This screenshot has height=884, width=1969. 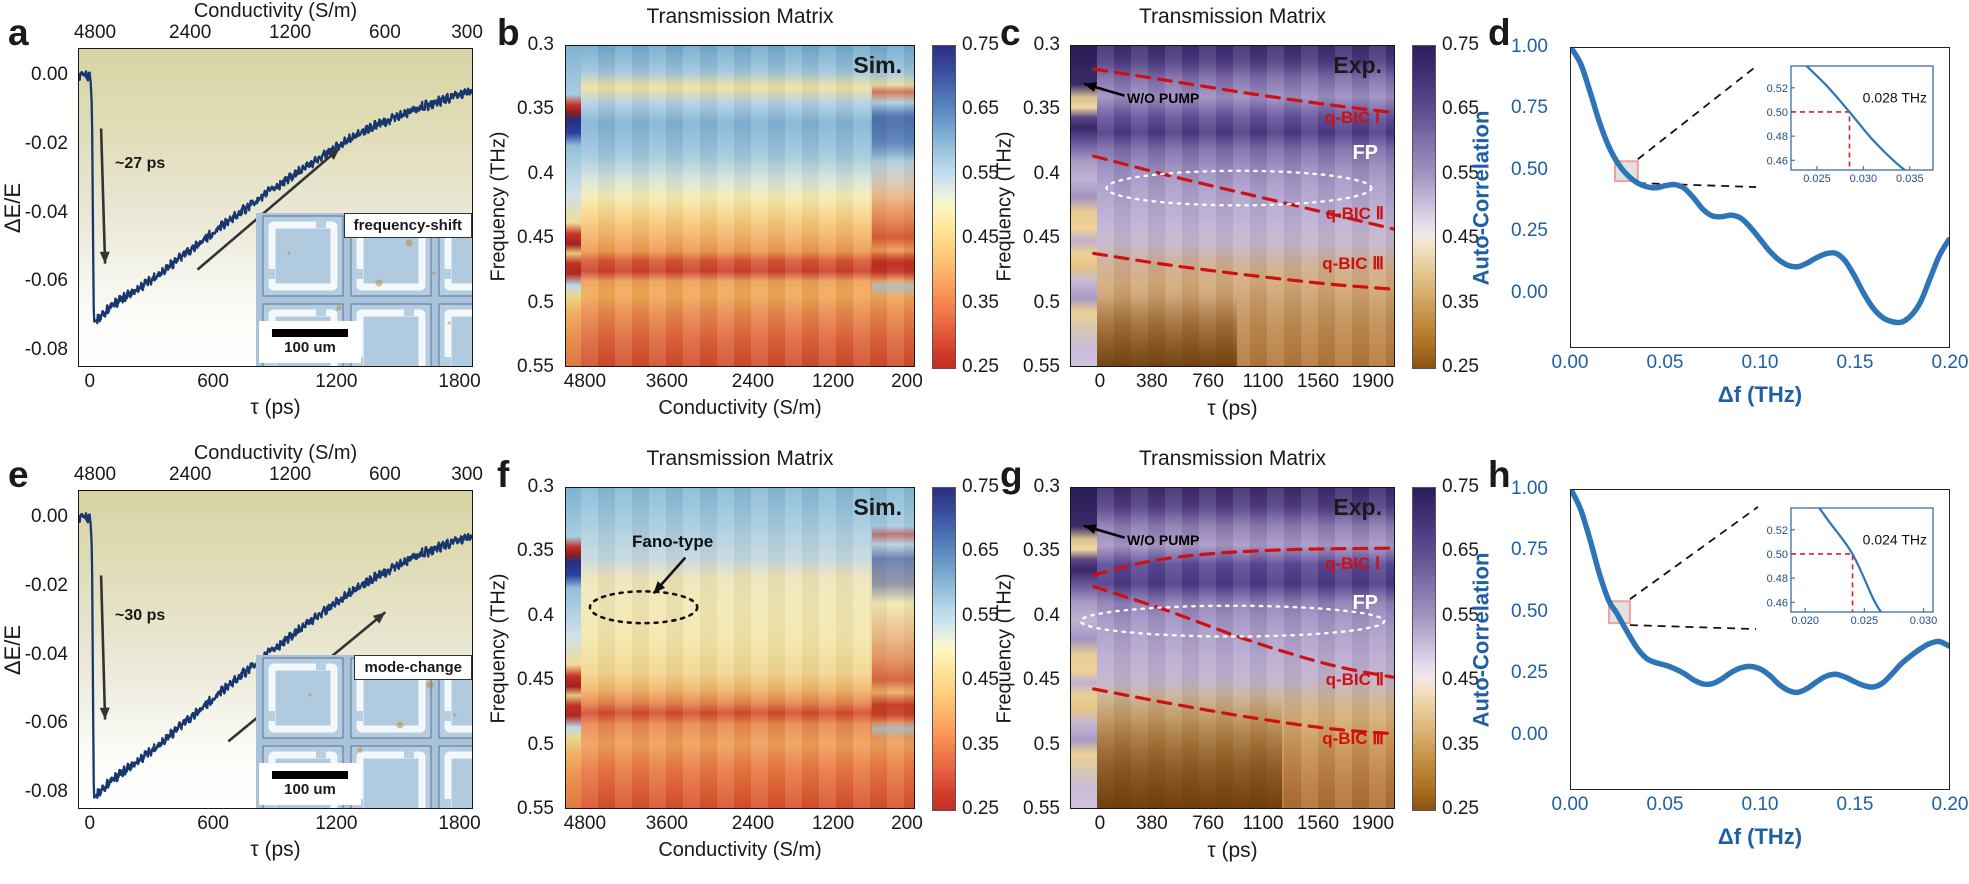 I want to click on risetime-annotation: ~30 ps, so click(x=140, y=615).